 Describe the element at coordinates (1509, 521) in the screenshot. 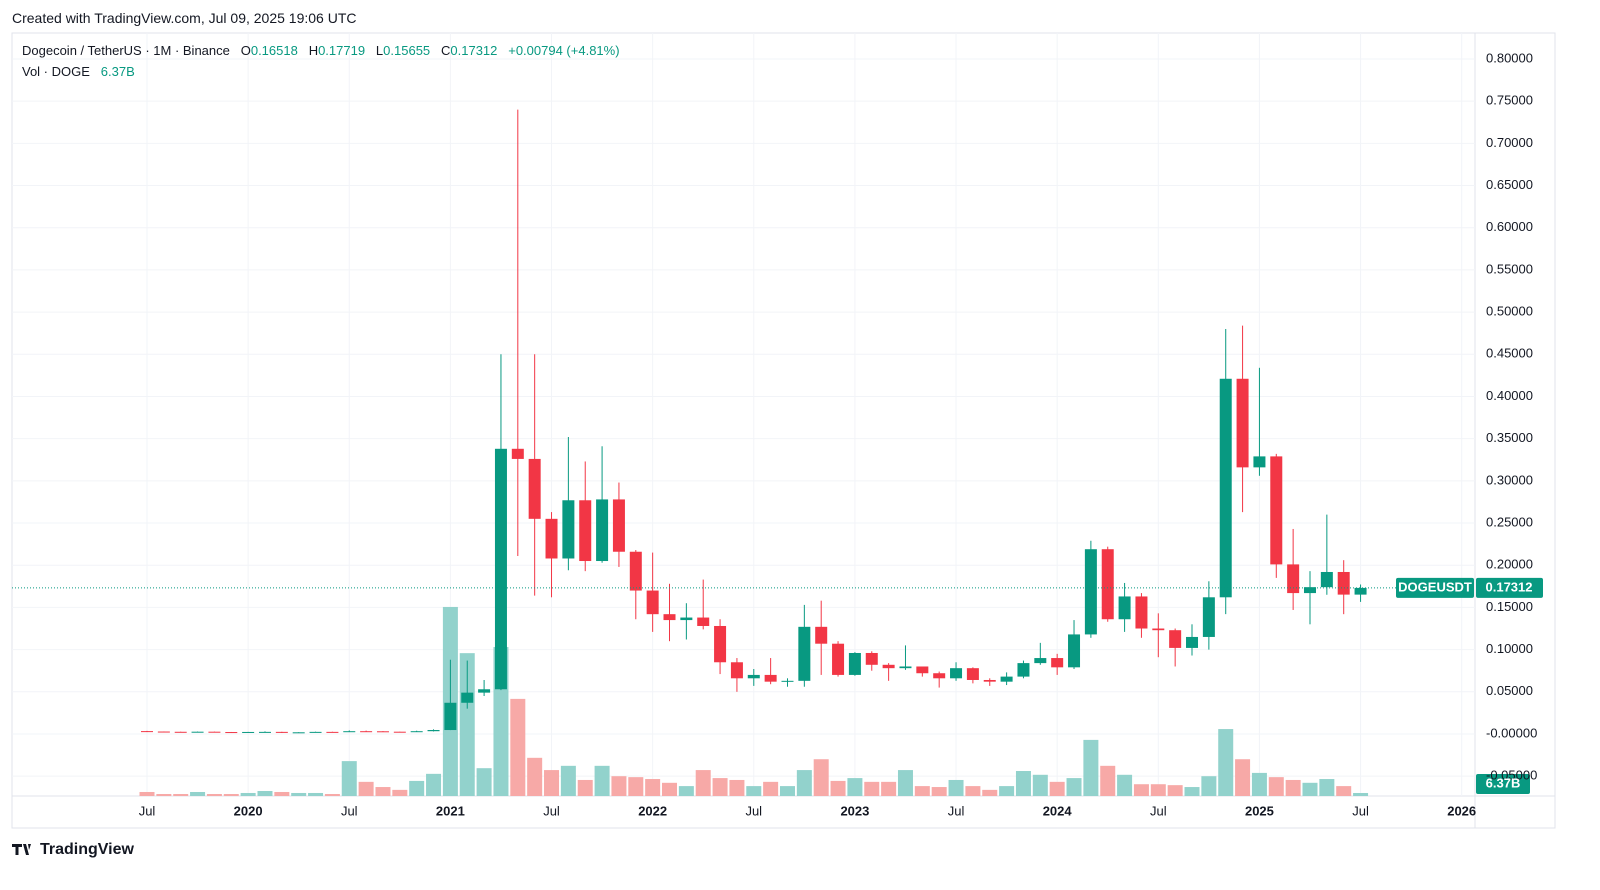

I see `y-tick-label: 0.25000` at that location.